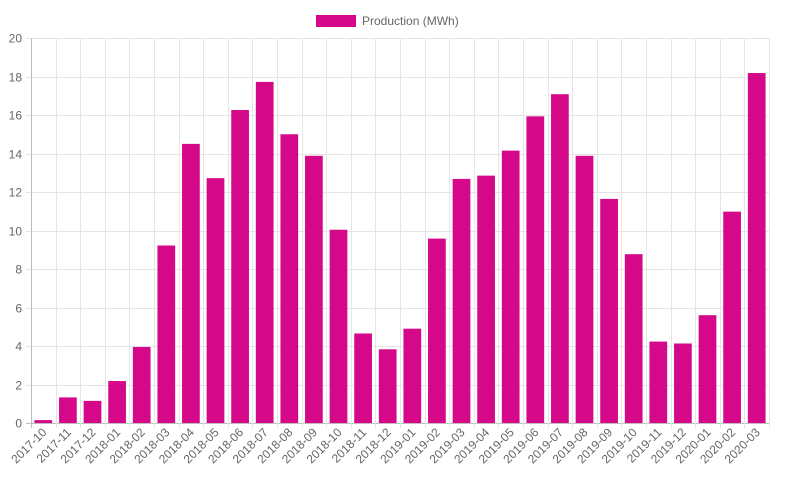 The width and height of the screenshot is (794, 480). What do you see at coordinates (16, 193) in the screenshot?
I see `y-tick-label: 12` at bounding box center [16, 193].